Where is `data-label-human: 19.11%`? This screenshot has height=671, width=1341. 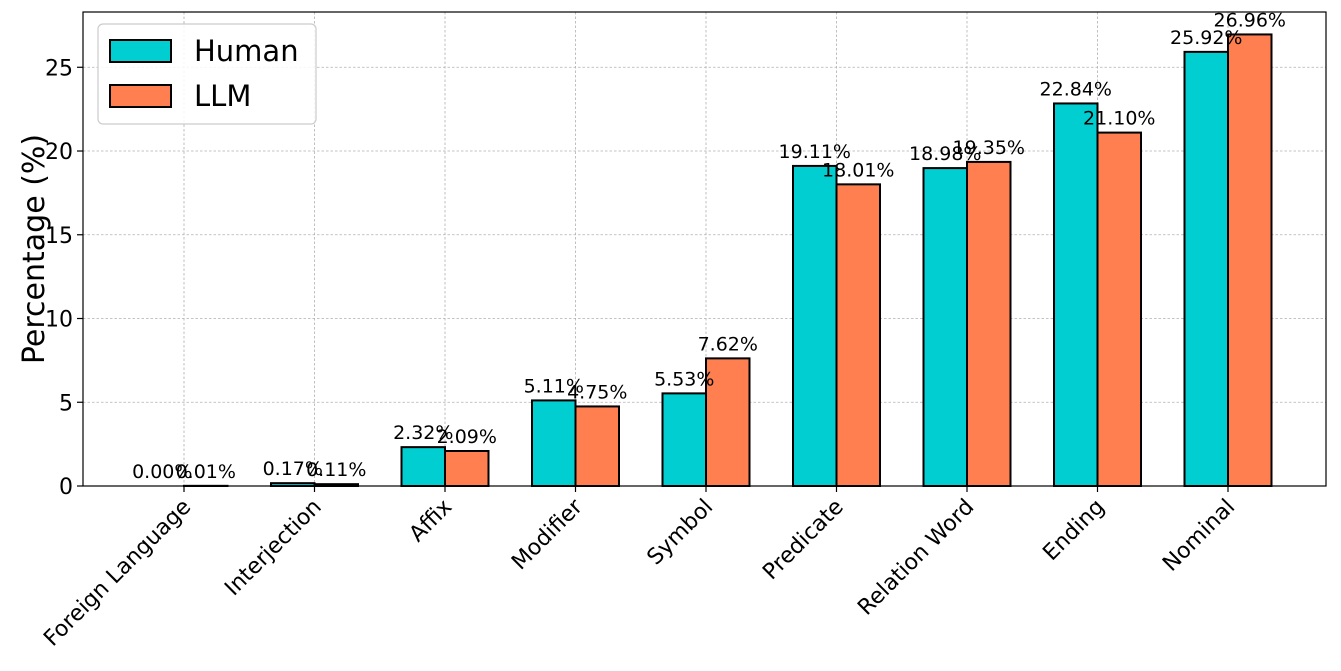
data-label-human: 19.11% is located at coordinates (815, 152).